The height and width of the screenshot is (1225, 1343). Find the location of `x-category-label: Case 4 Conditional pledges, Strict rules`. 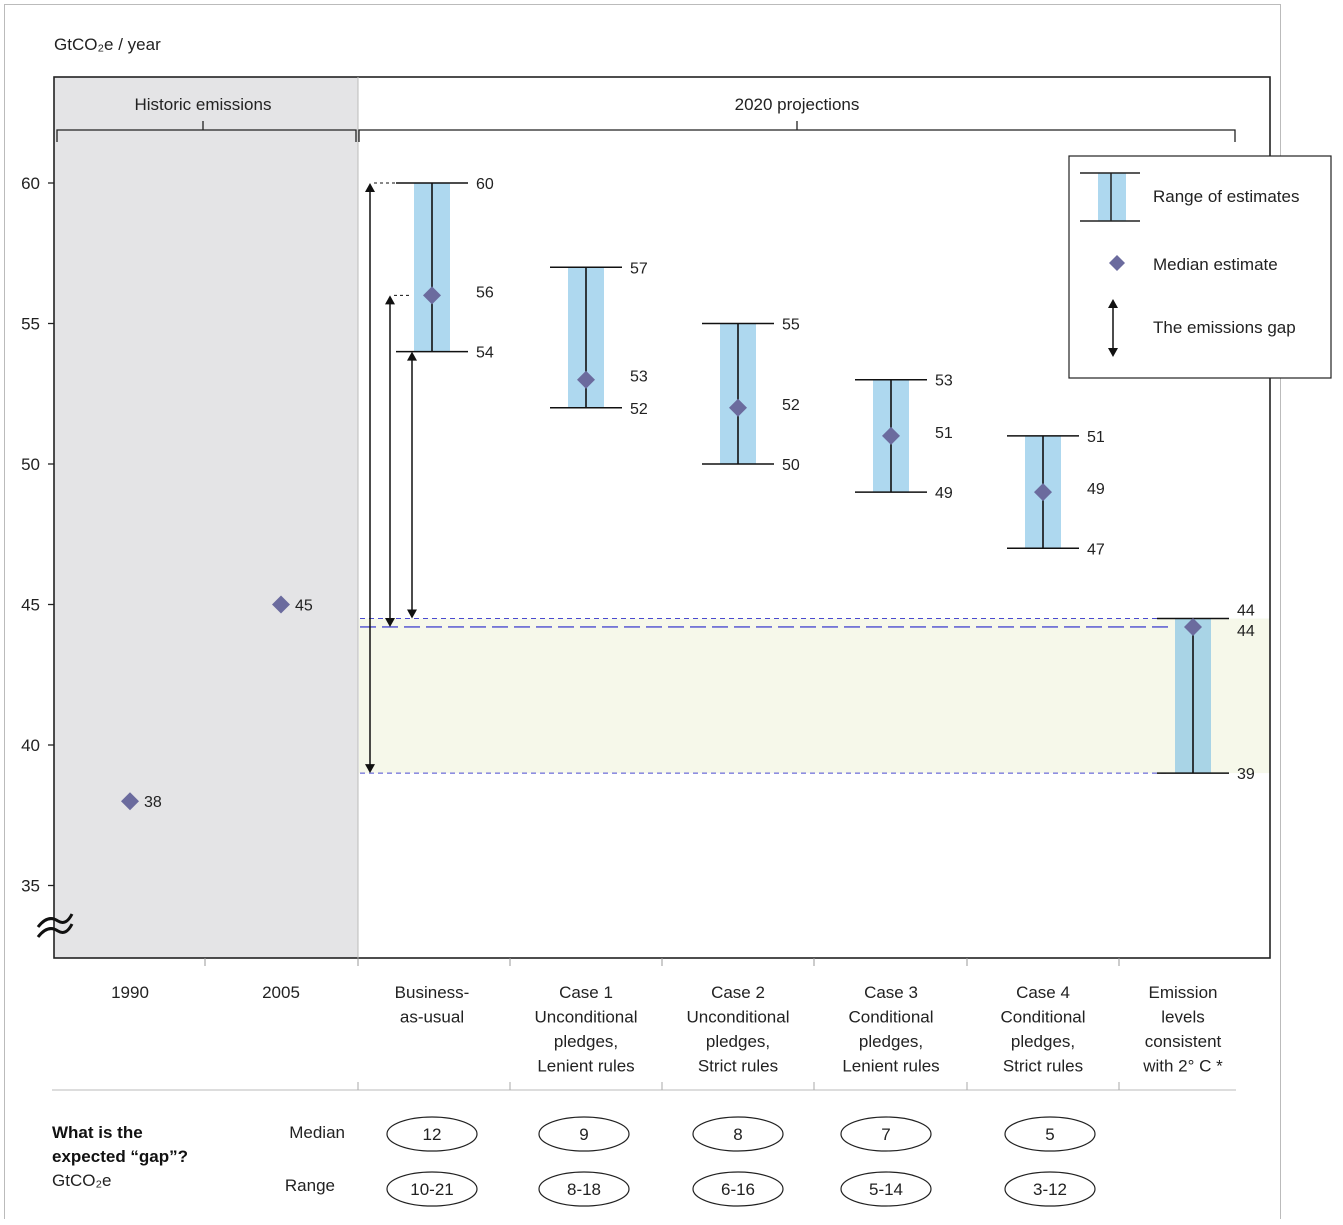

x-category-label: Case 4 Conditional pledges, Strict rules is located at coordinates (1042, 1029).